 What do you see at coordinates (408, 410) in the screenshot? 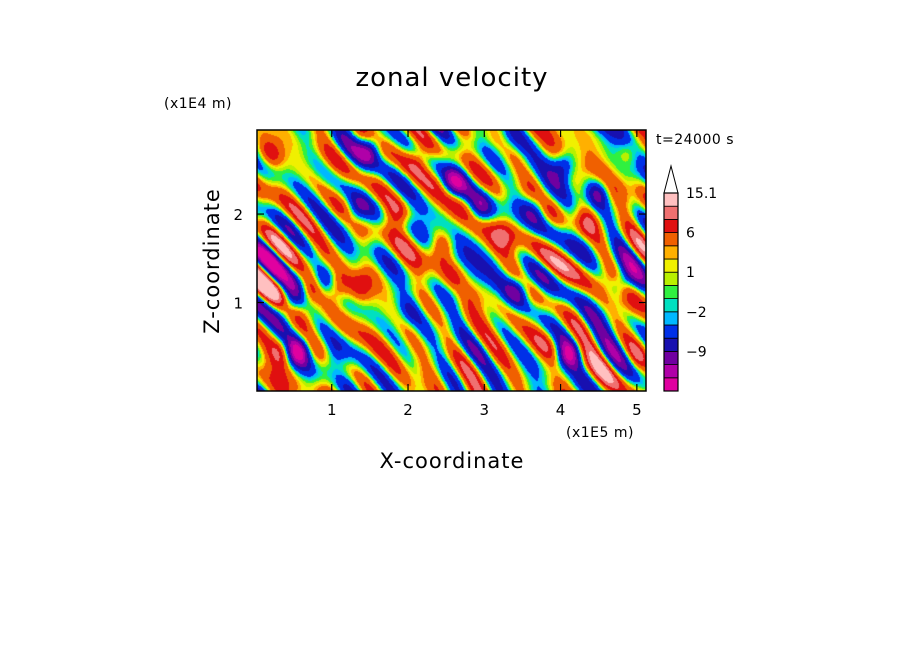
I see `x-tick-label: 2` at bounding box center [408, 410].